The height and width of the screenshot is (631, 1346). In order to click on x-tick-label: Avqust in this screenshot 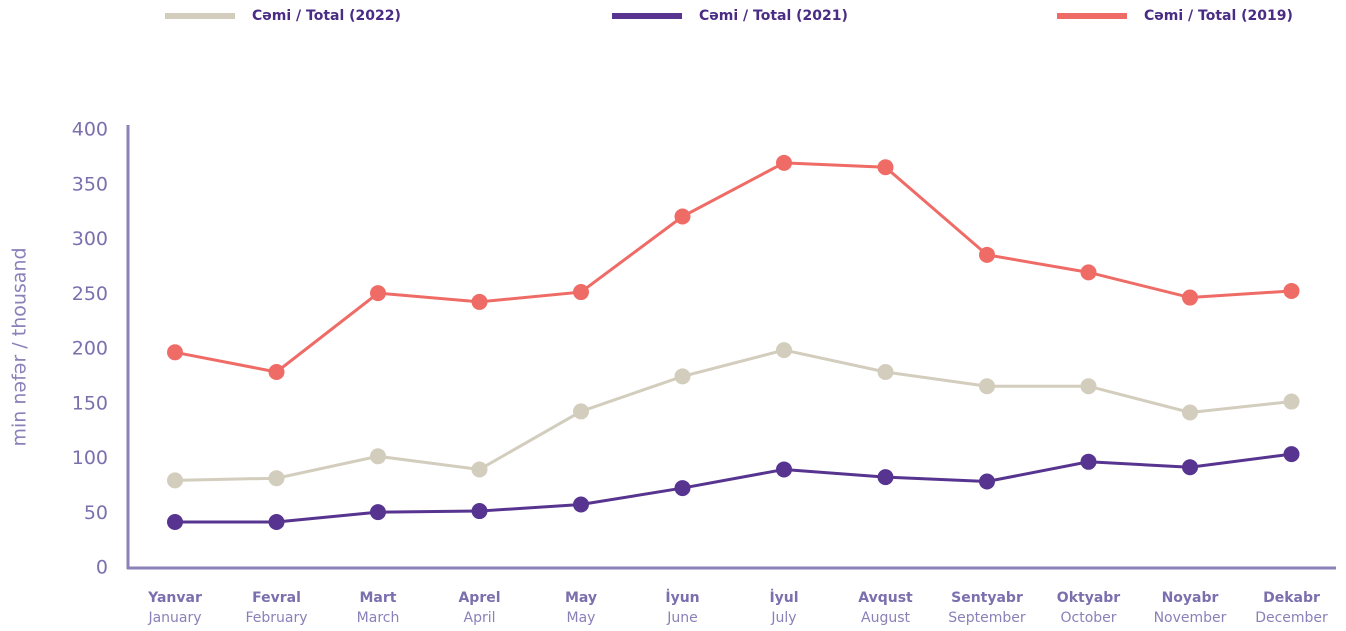, I will do `click(885, 598)`.